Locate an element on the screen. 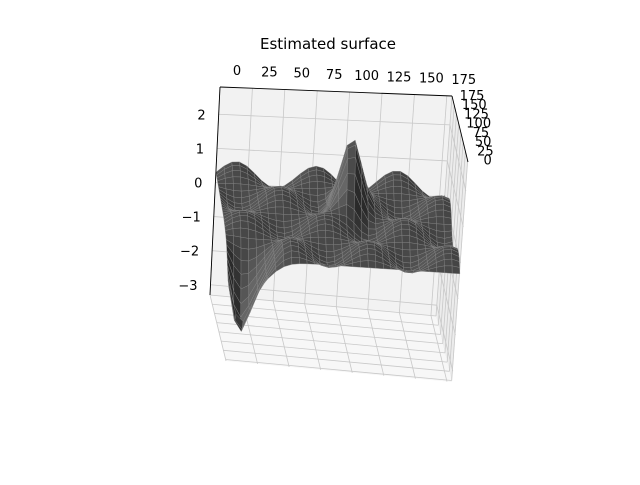 The width and height of the screenshot is (640, 485). x-tick-label-3: 75 is located at coordinates (334, 75).